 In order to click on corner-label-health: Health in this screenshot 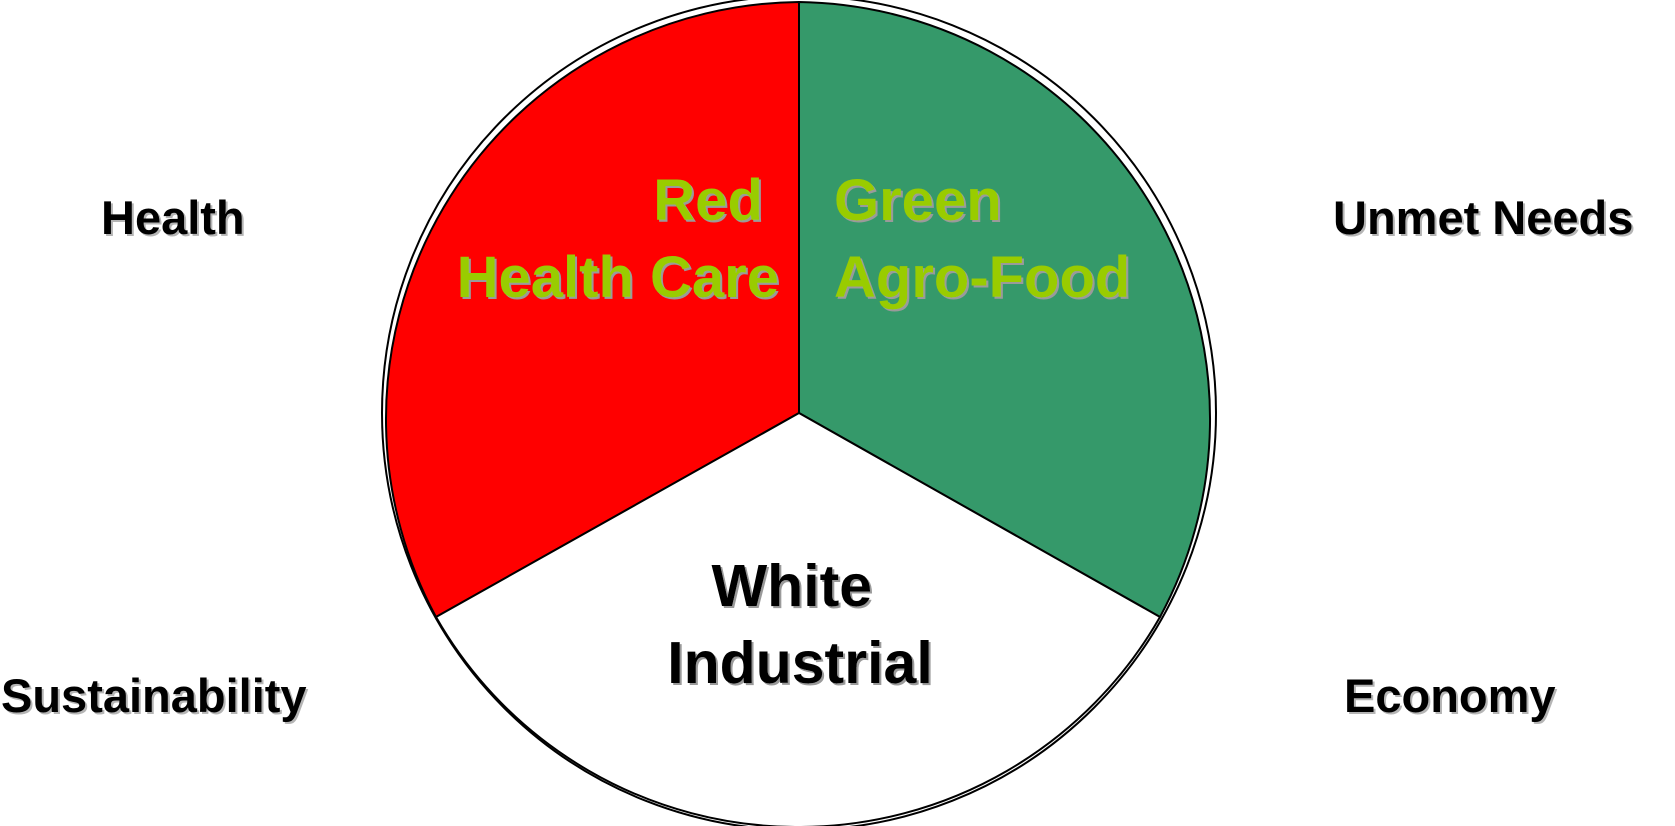, I will do `click(173, 217)`.